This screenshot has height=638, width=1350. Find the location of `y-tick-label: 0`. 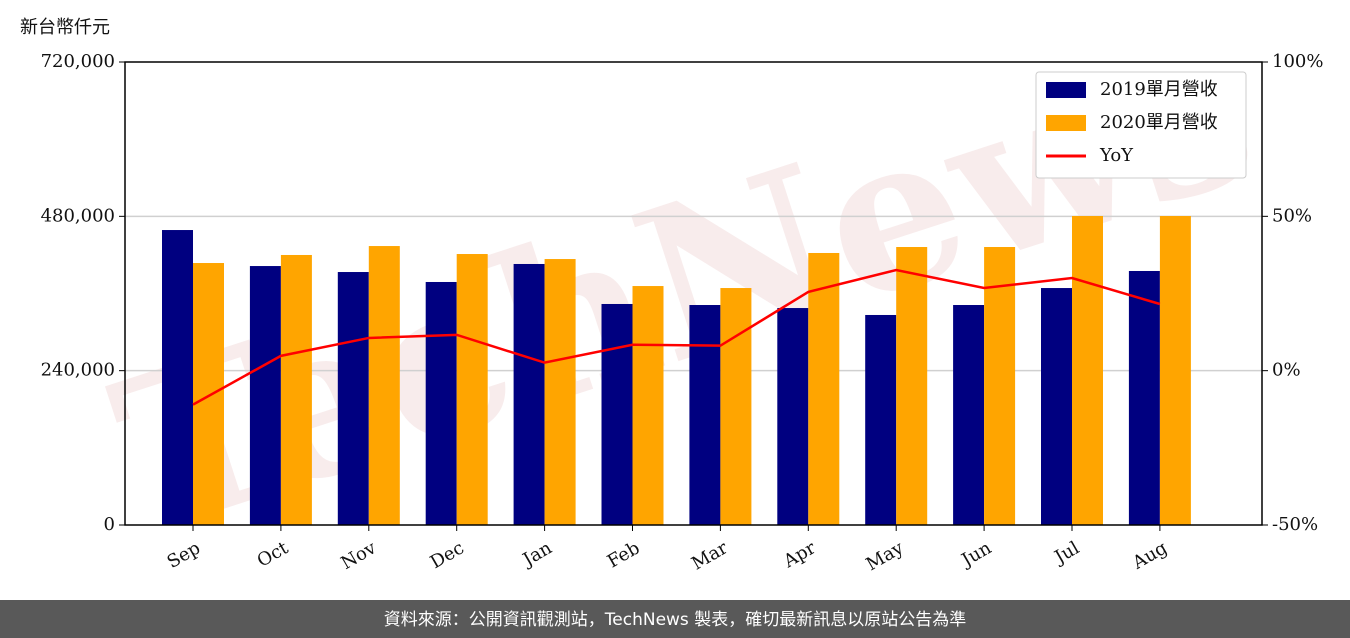

y-tick-label: 0 is located at coordinates (109, 524).